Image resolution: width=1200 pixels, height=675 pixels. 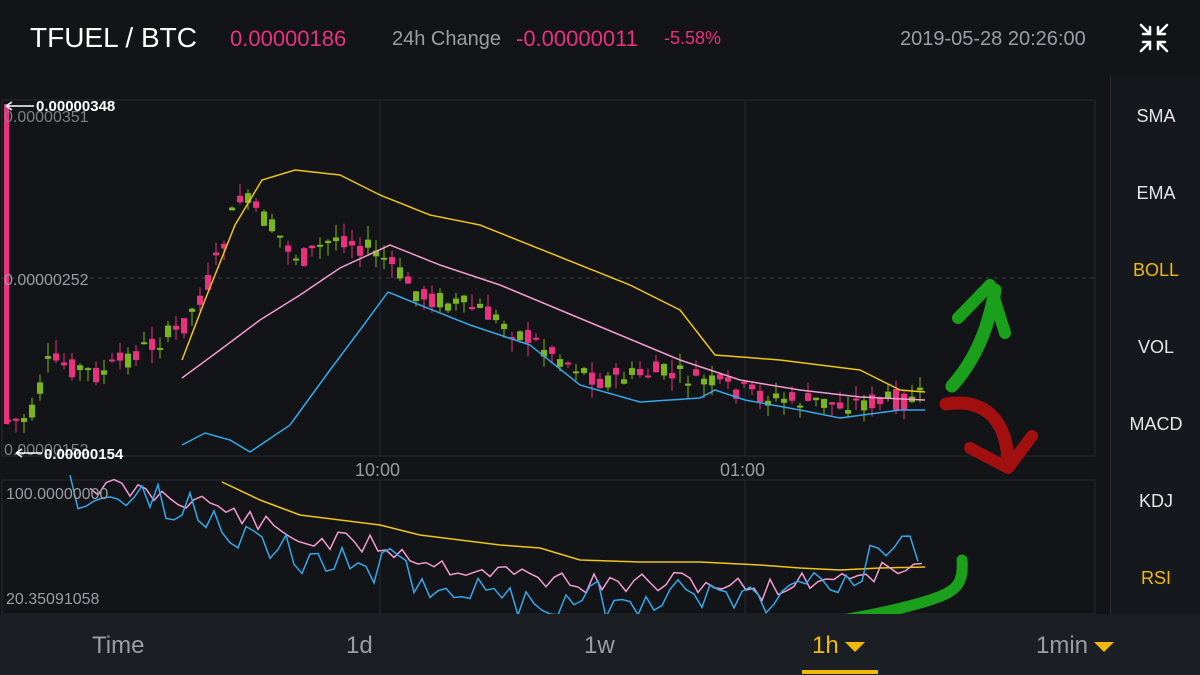 I want to click on y-axis-bottom-label: 0.00000153, so click(x=46, y=450).